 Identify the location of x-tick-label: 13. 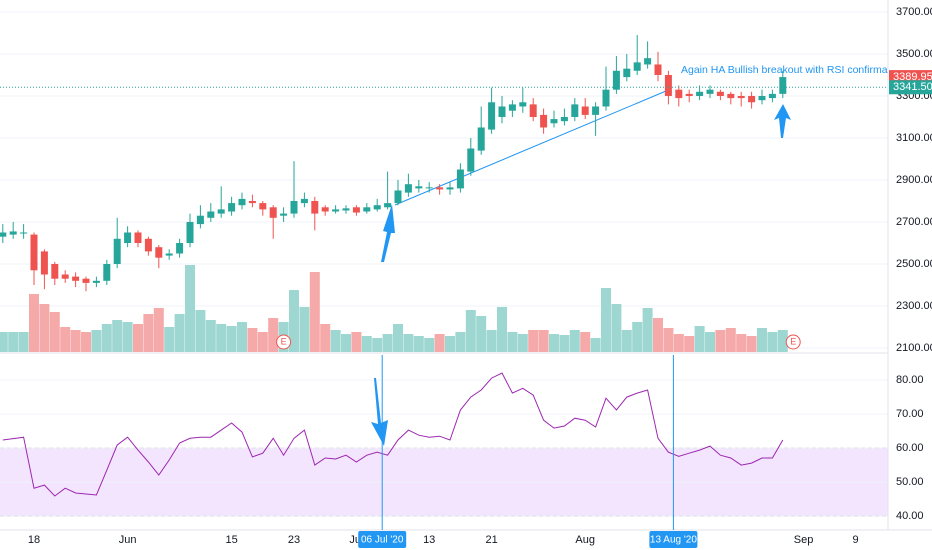
(429, 540).